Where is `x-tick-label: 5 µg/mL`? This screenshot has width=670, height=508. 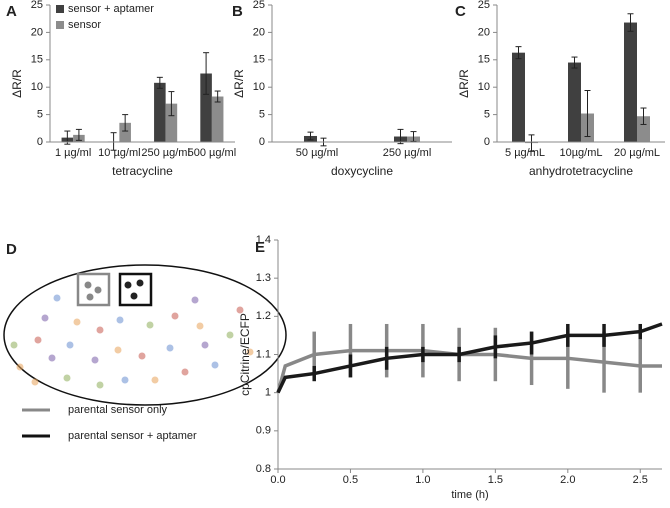
x-tick-label: 5 µg/mL is located at coordinates (525, 153).